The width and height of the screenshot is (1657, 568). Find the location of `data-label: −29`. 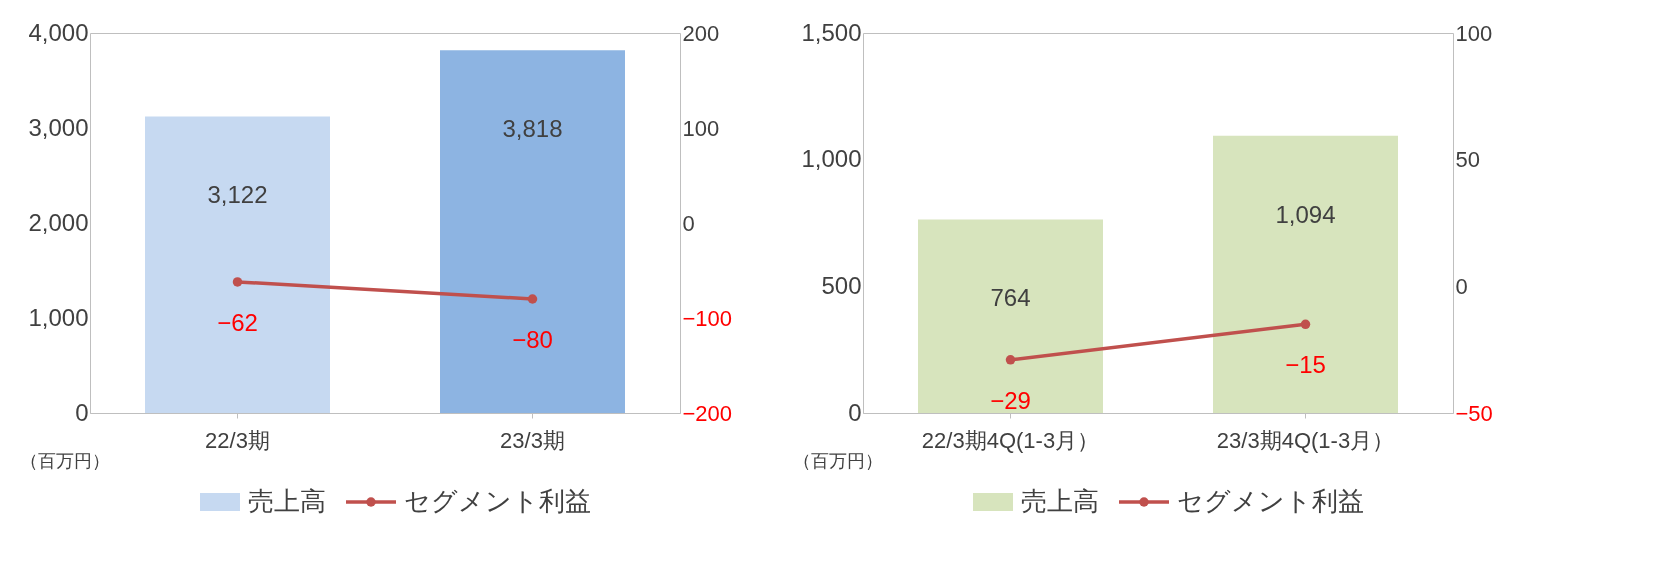

data-label: −29 is located at coordinates (1010, 400).